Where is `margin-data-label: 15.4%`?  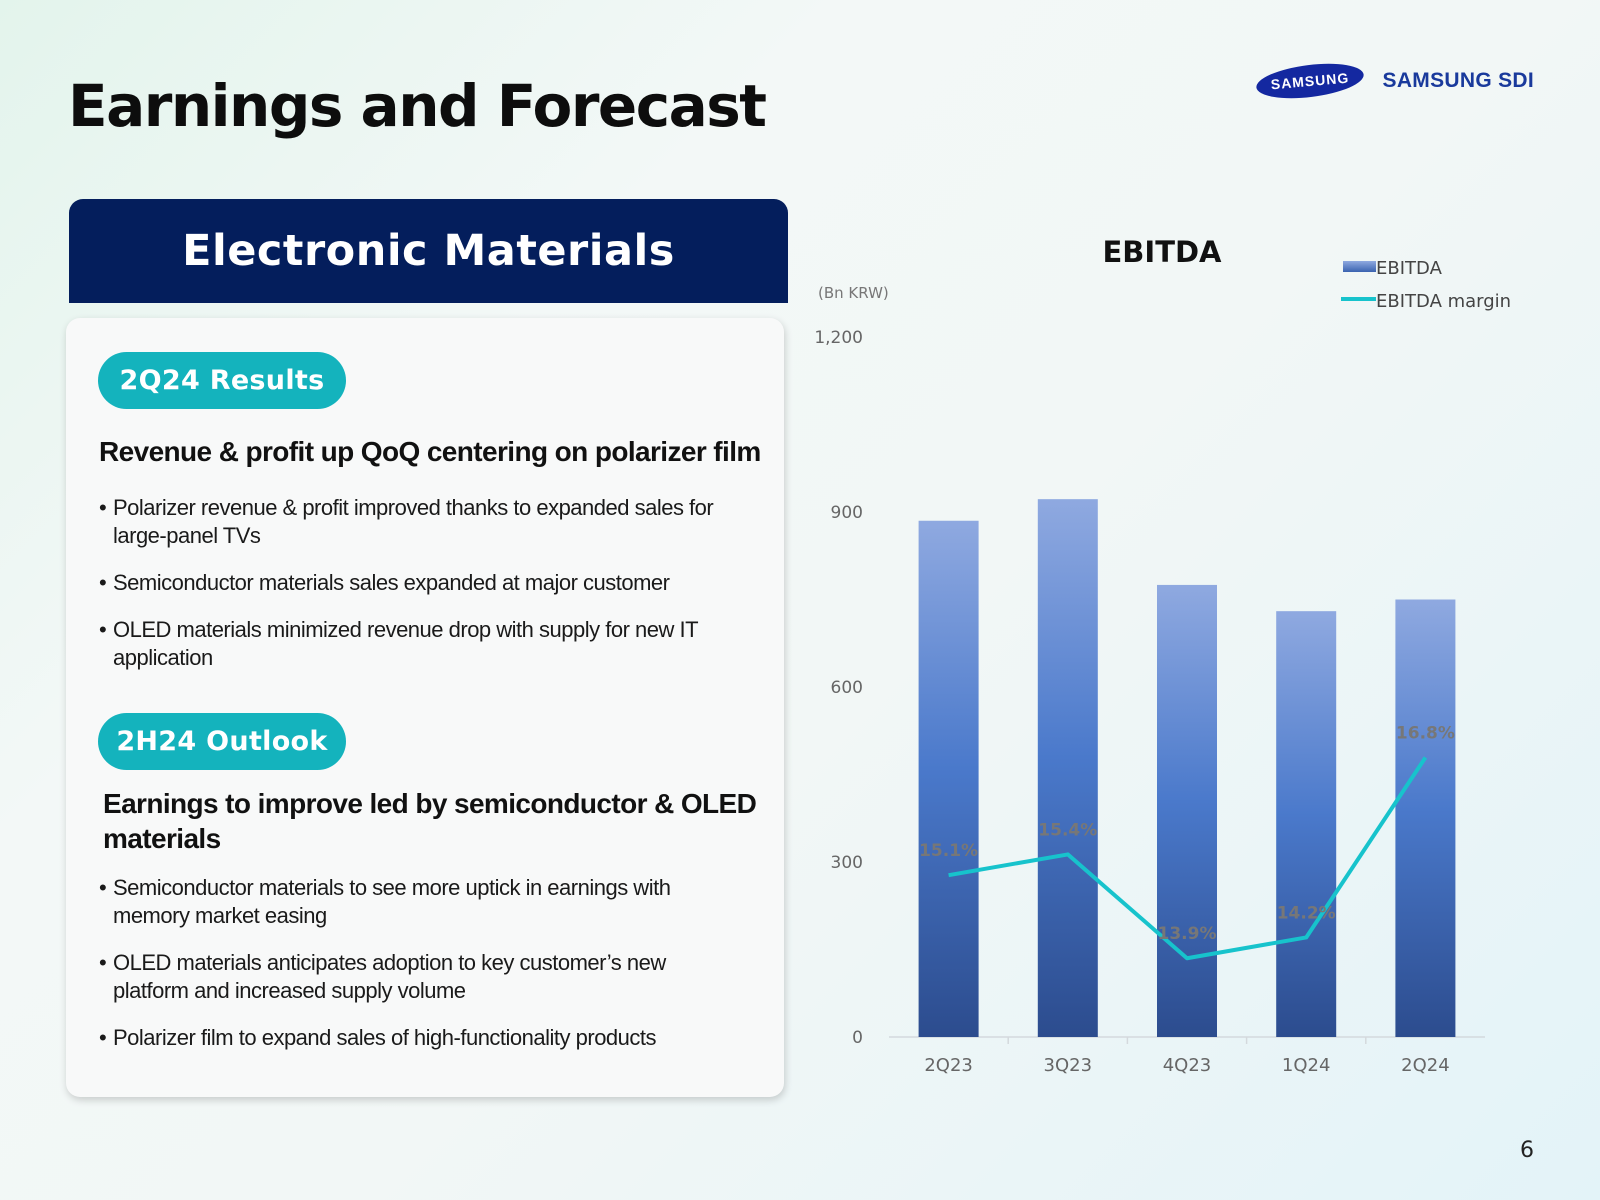
margin-data-label: 15.4% is located at coordinates (1067, 830).